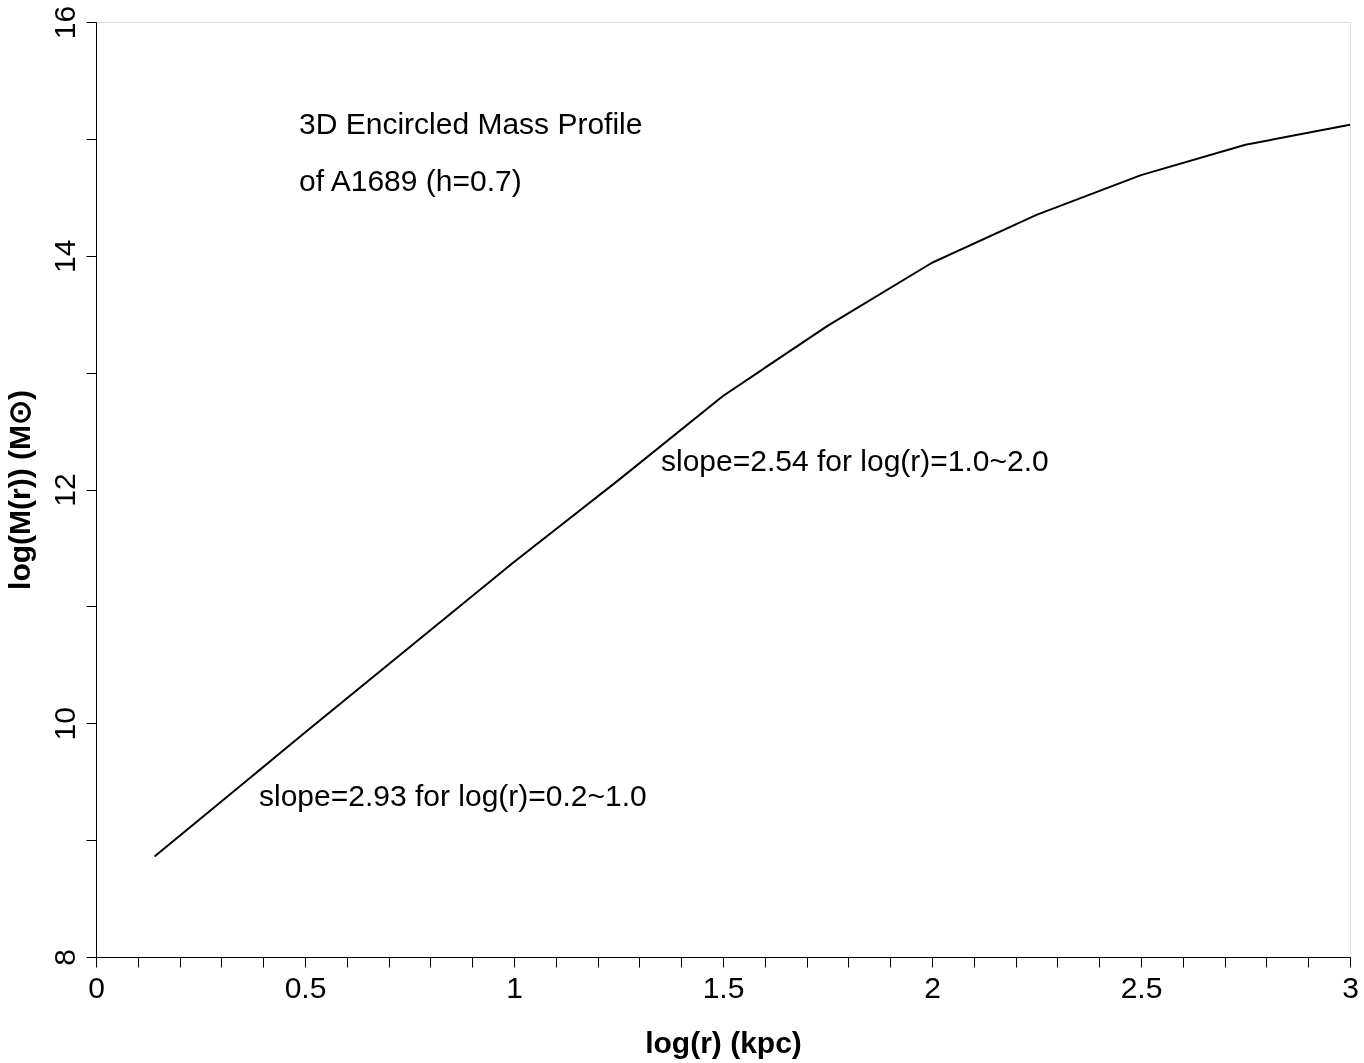 This screenshot has width=1364, height=1063. I want to click on y-tick-label: 16, so click(64, 22).